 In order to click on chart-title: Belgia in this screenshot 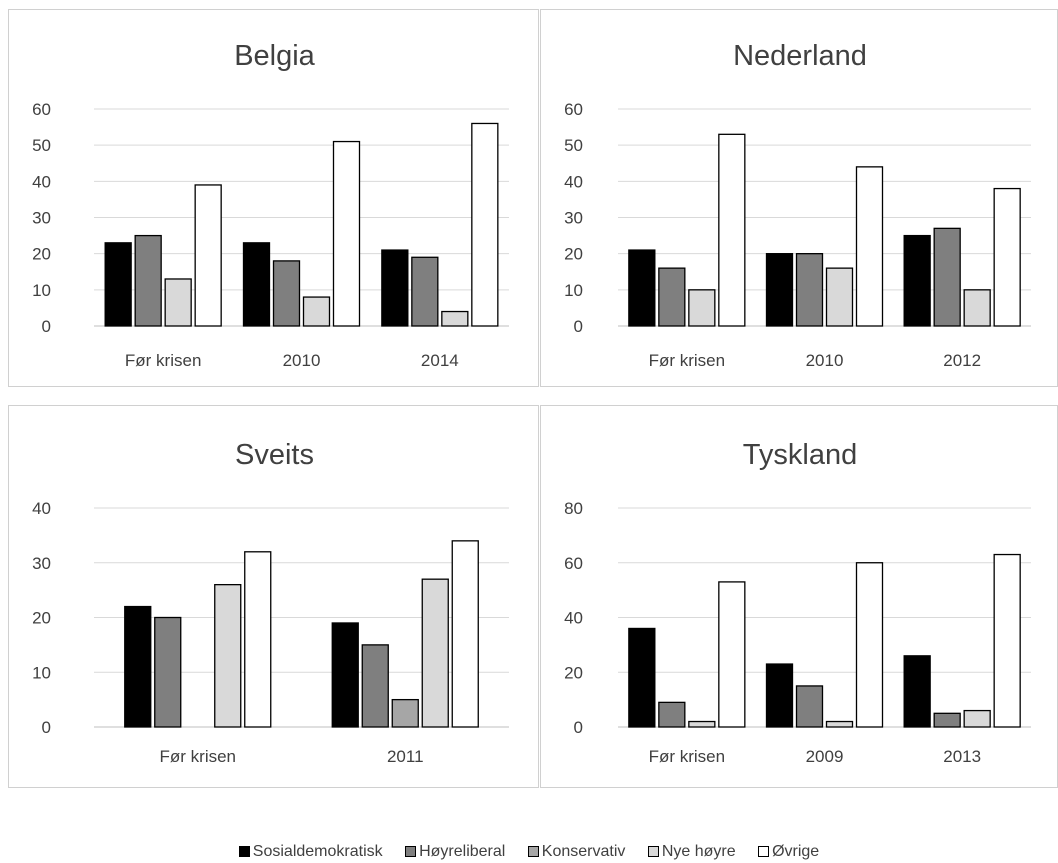, I will do `click(274, 56)`.